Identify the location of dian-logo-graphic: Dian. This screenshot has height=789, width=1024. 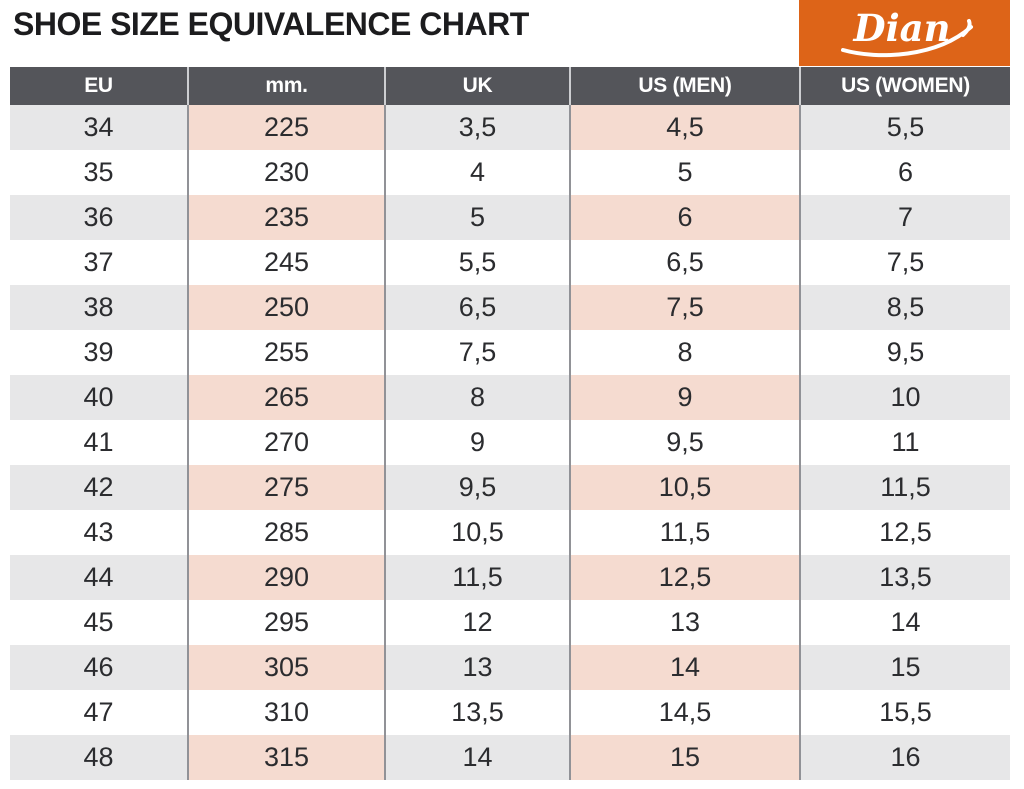
(907, 32).